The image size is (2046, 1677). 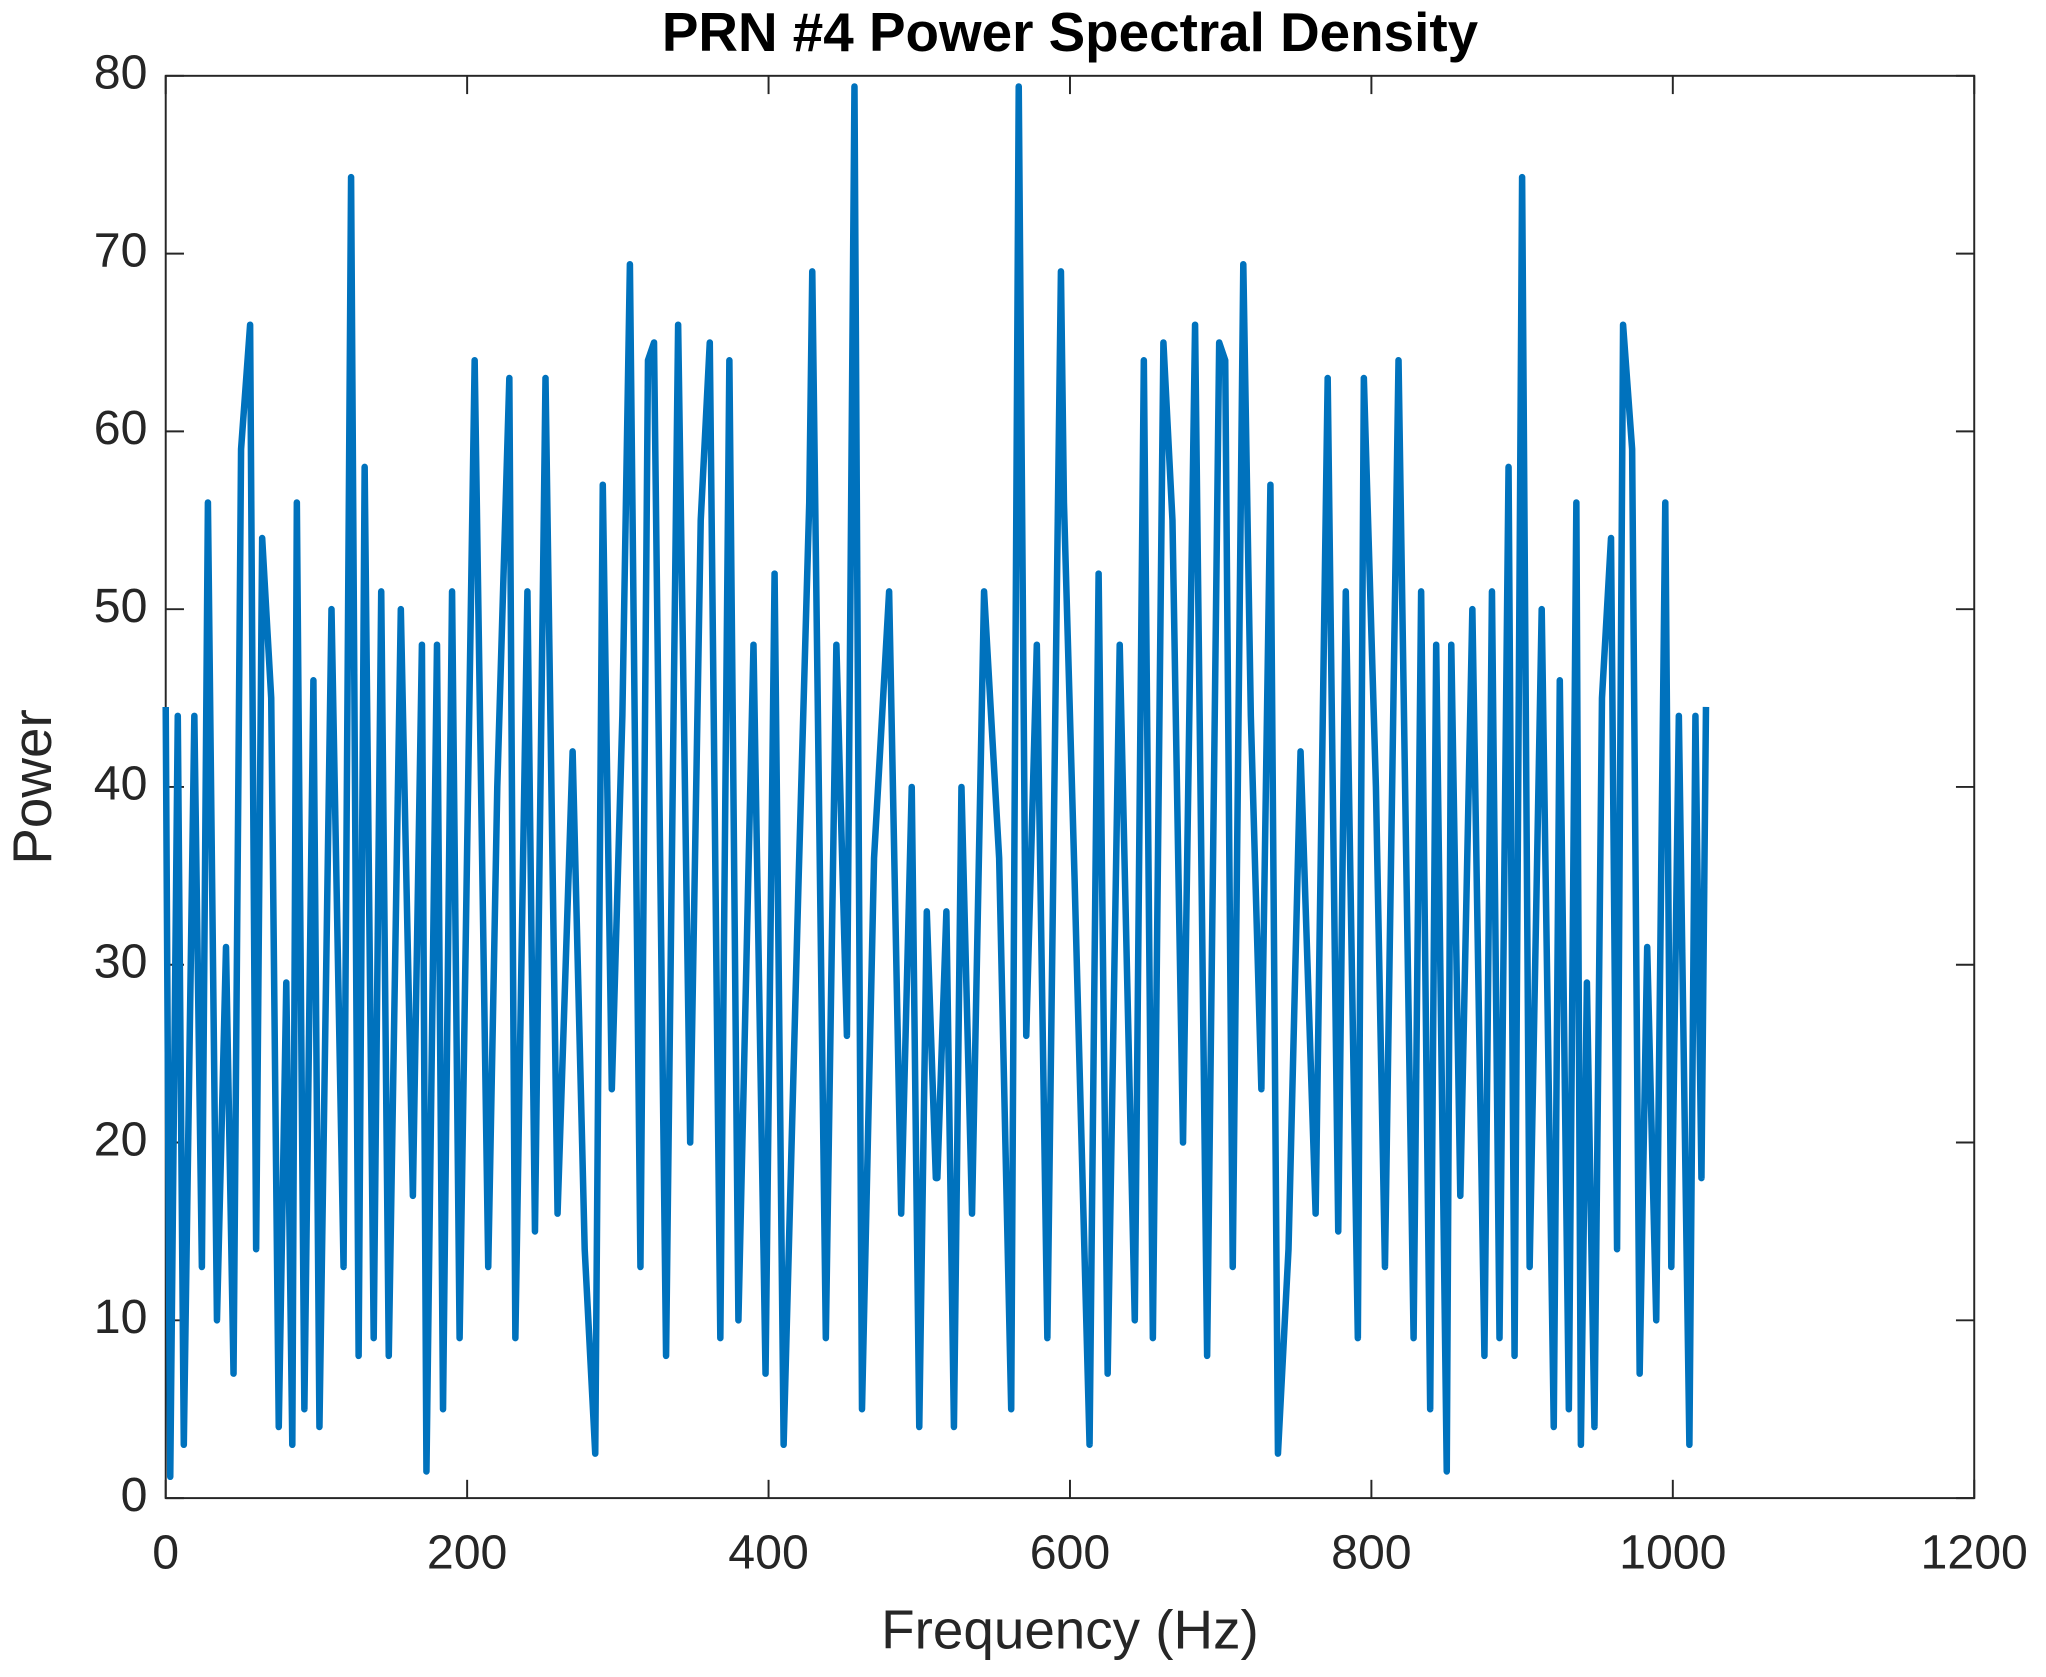 What do you see at coordinates (121, 1139) in the screenshot?
I see `y-tick-label: 20` at bounding box center [121, 1139].